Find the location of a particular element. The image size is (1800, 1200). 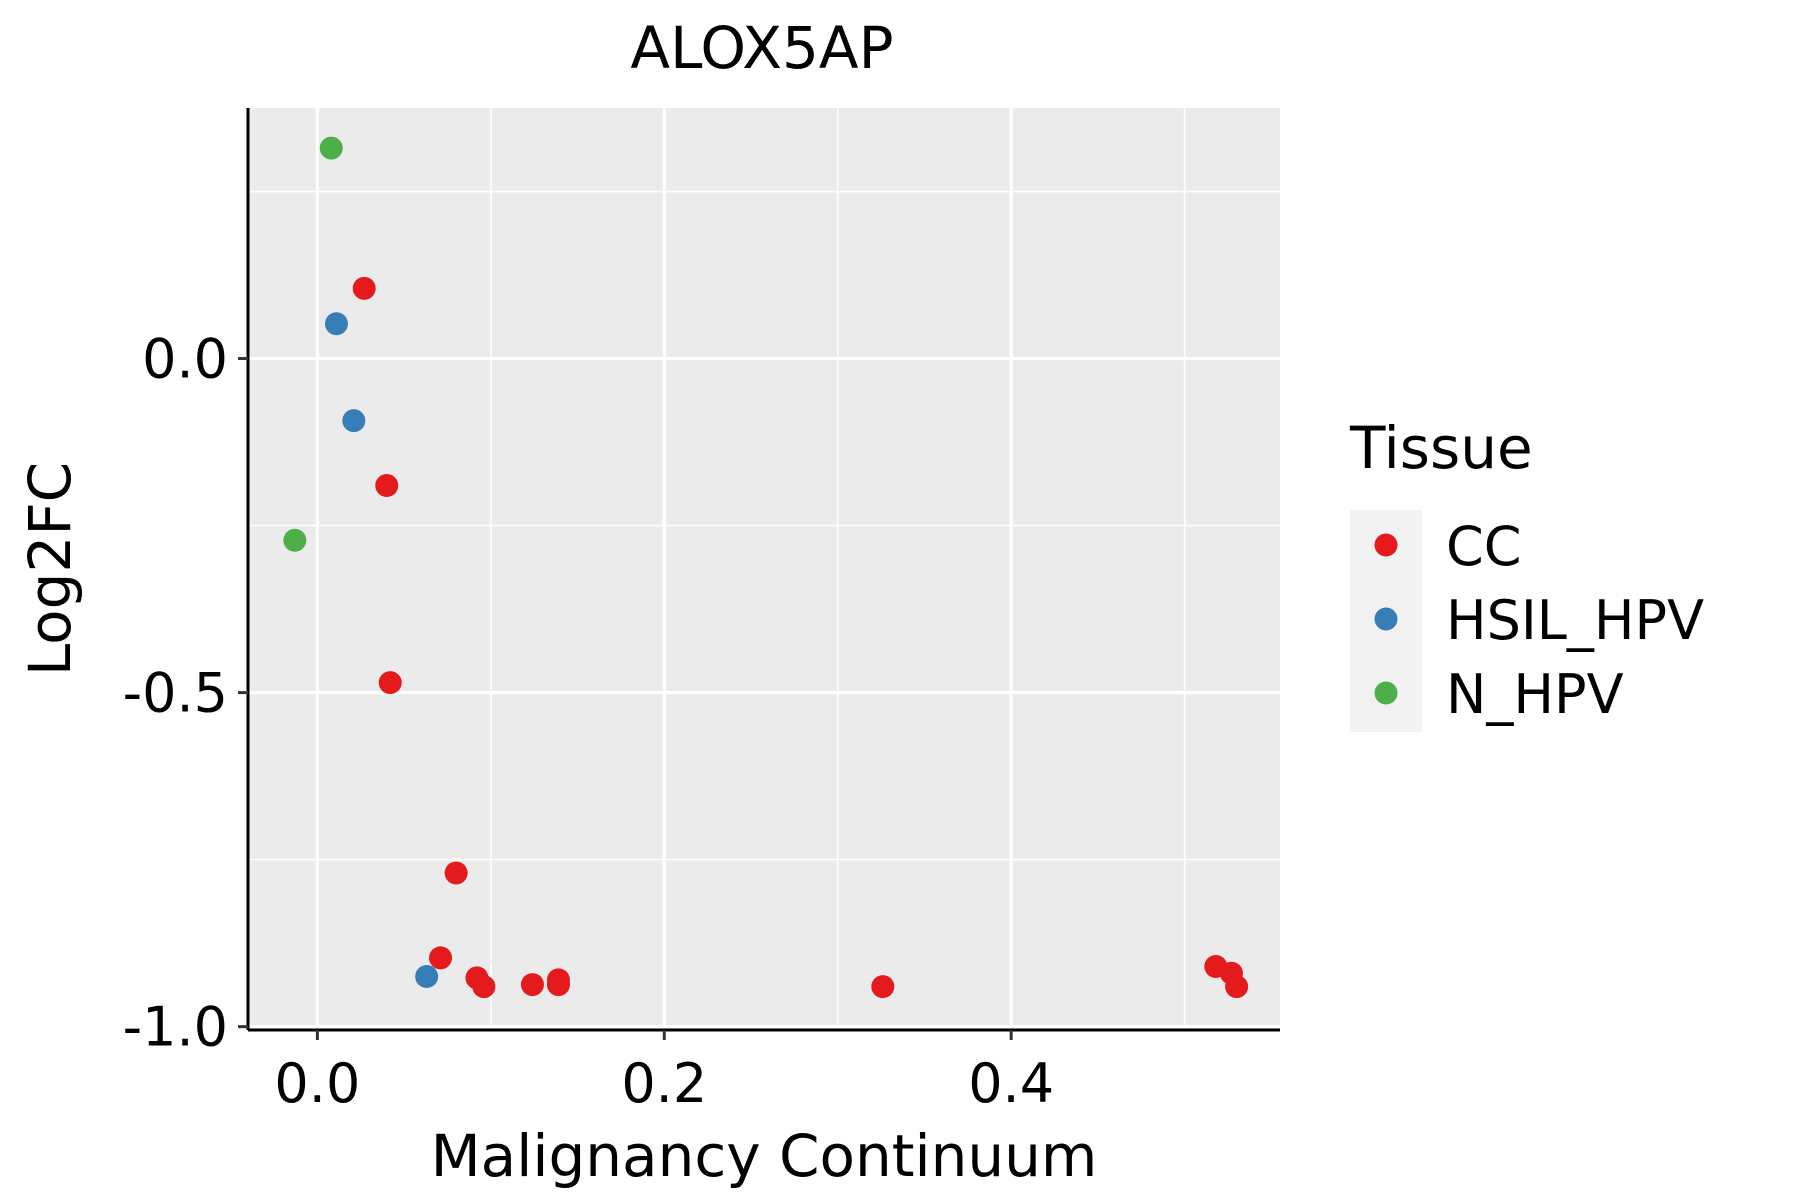

y-axis-ticks: -1.0 -0.5 0.0 is located at coordinates (185, 693).